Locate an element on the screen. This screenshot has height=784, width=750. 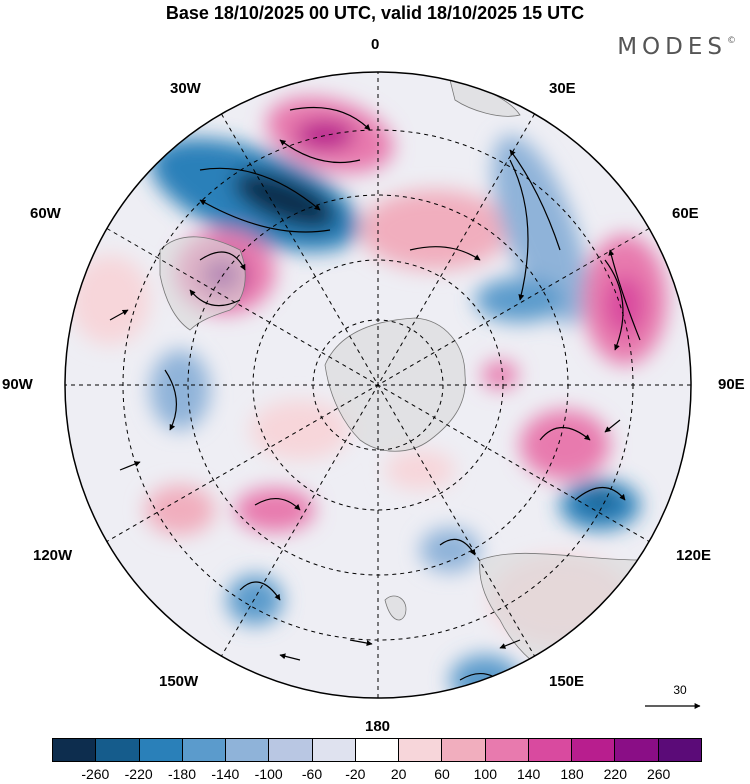
lon-label: 0 is located at coordinates (375, 44).